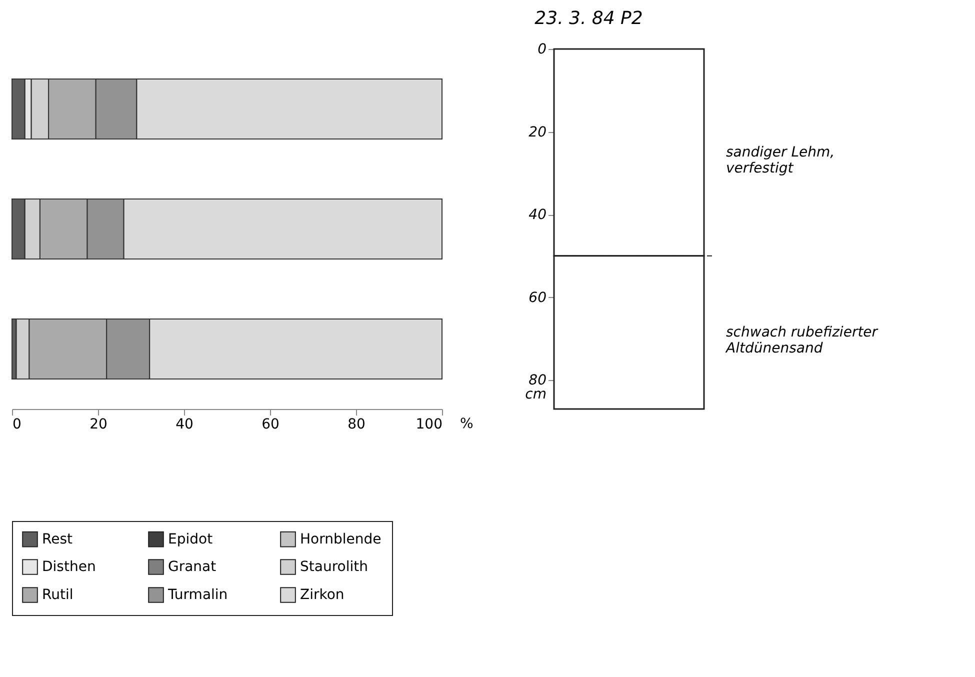  What do you see at coordinates (58, 539) in the screenshot?
I see `legend-label: Rest` at bounding box center [58, 539].